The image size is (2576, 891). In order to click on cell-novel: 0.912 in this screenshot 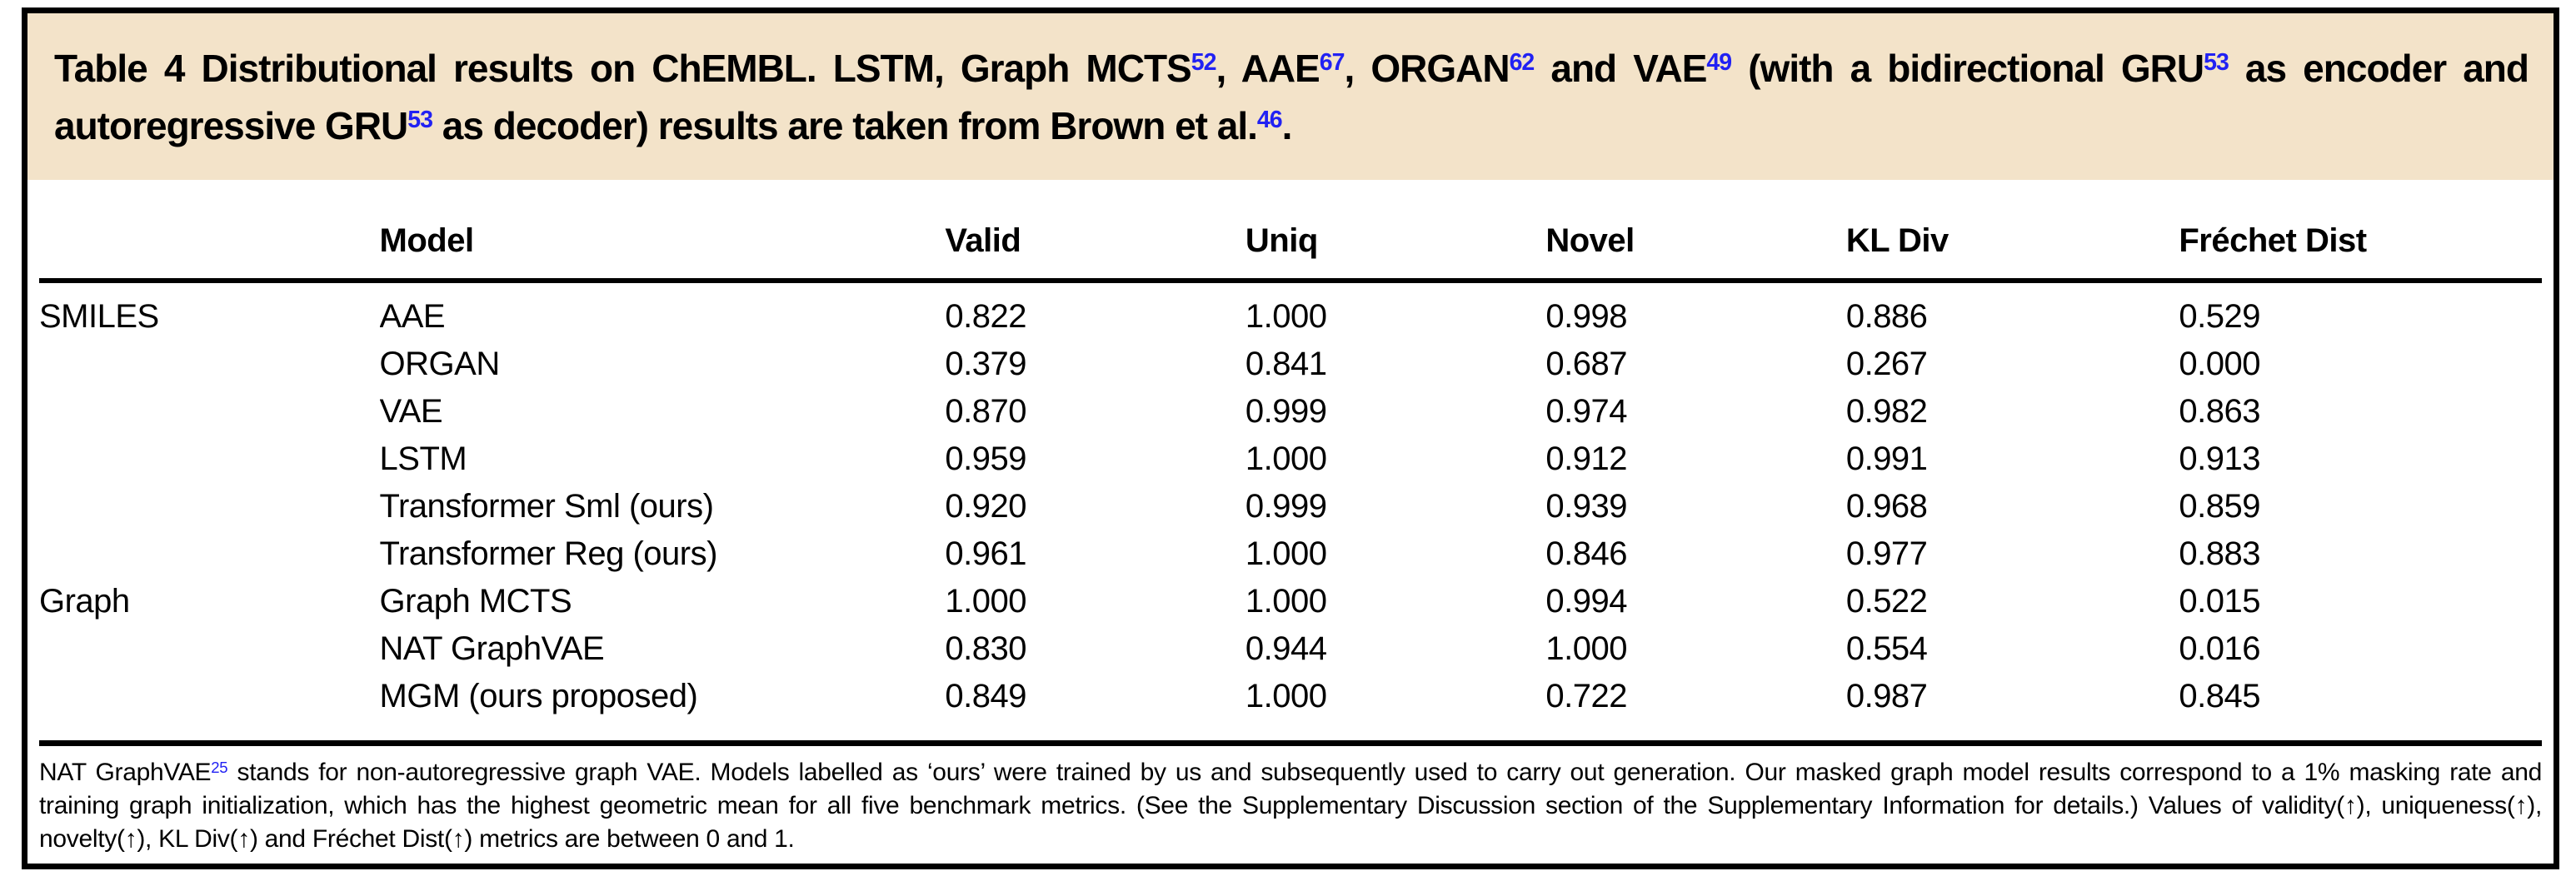, I will do `click(1586, 459)`.